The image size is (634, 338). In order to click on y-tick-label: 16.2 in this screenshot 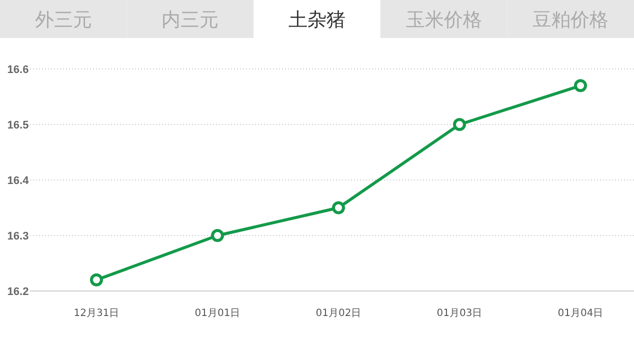, I will do `click(18, 292)`.